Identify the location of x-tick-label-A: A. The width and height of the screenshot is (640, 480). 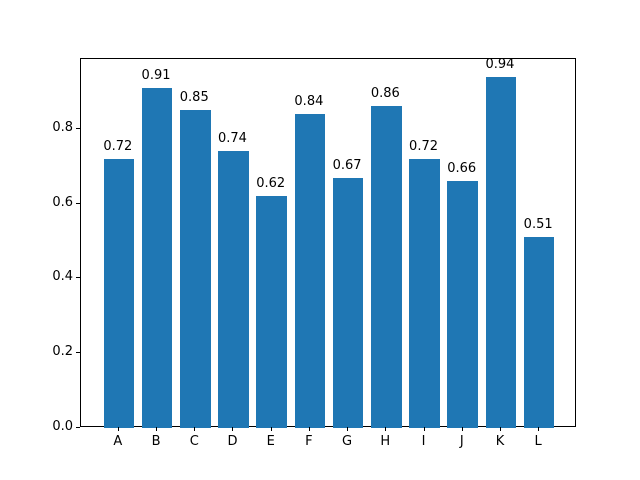
(118, 441).